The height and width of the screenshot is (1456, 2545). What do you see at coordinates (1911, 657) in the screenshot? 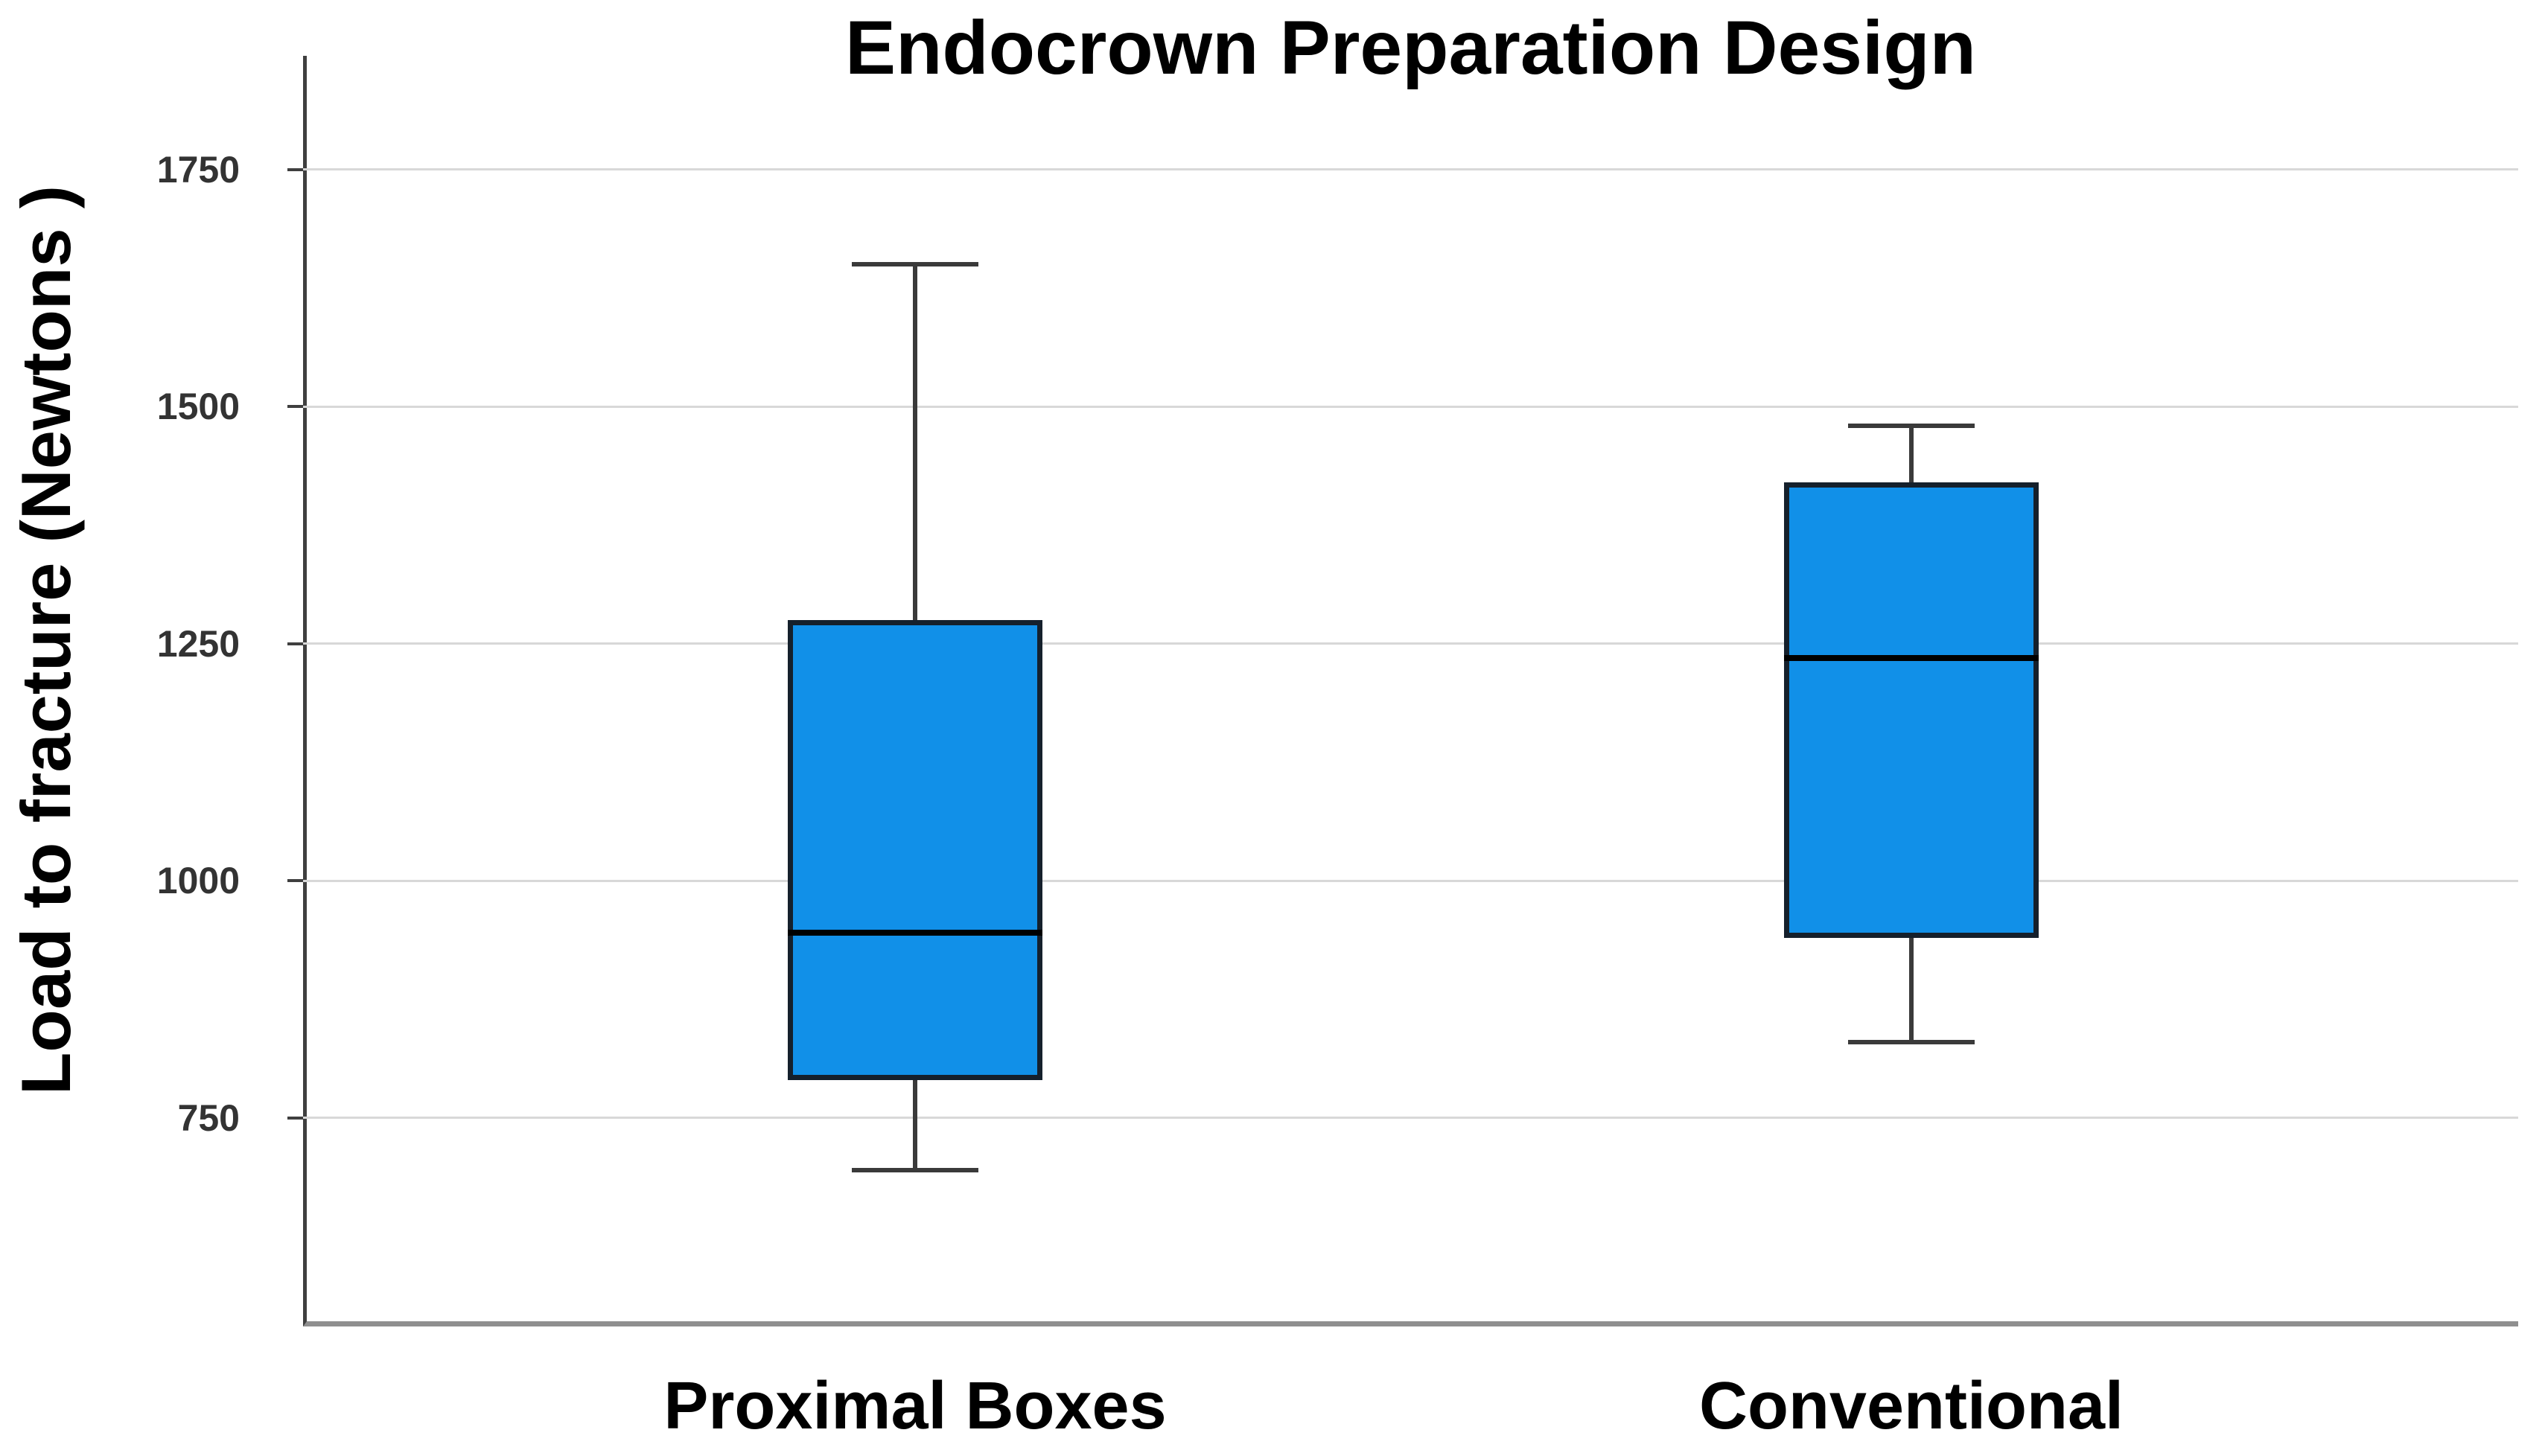
I see `median-line-conventional` at bounding box center [1911, 657].